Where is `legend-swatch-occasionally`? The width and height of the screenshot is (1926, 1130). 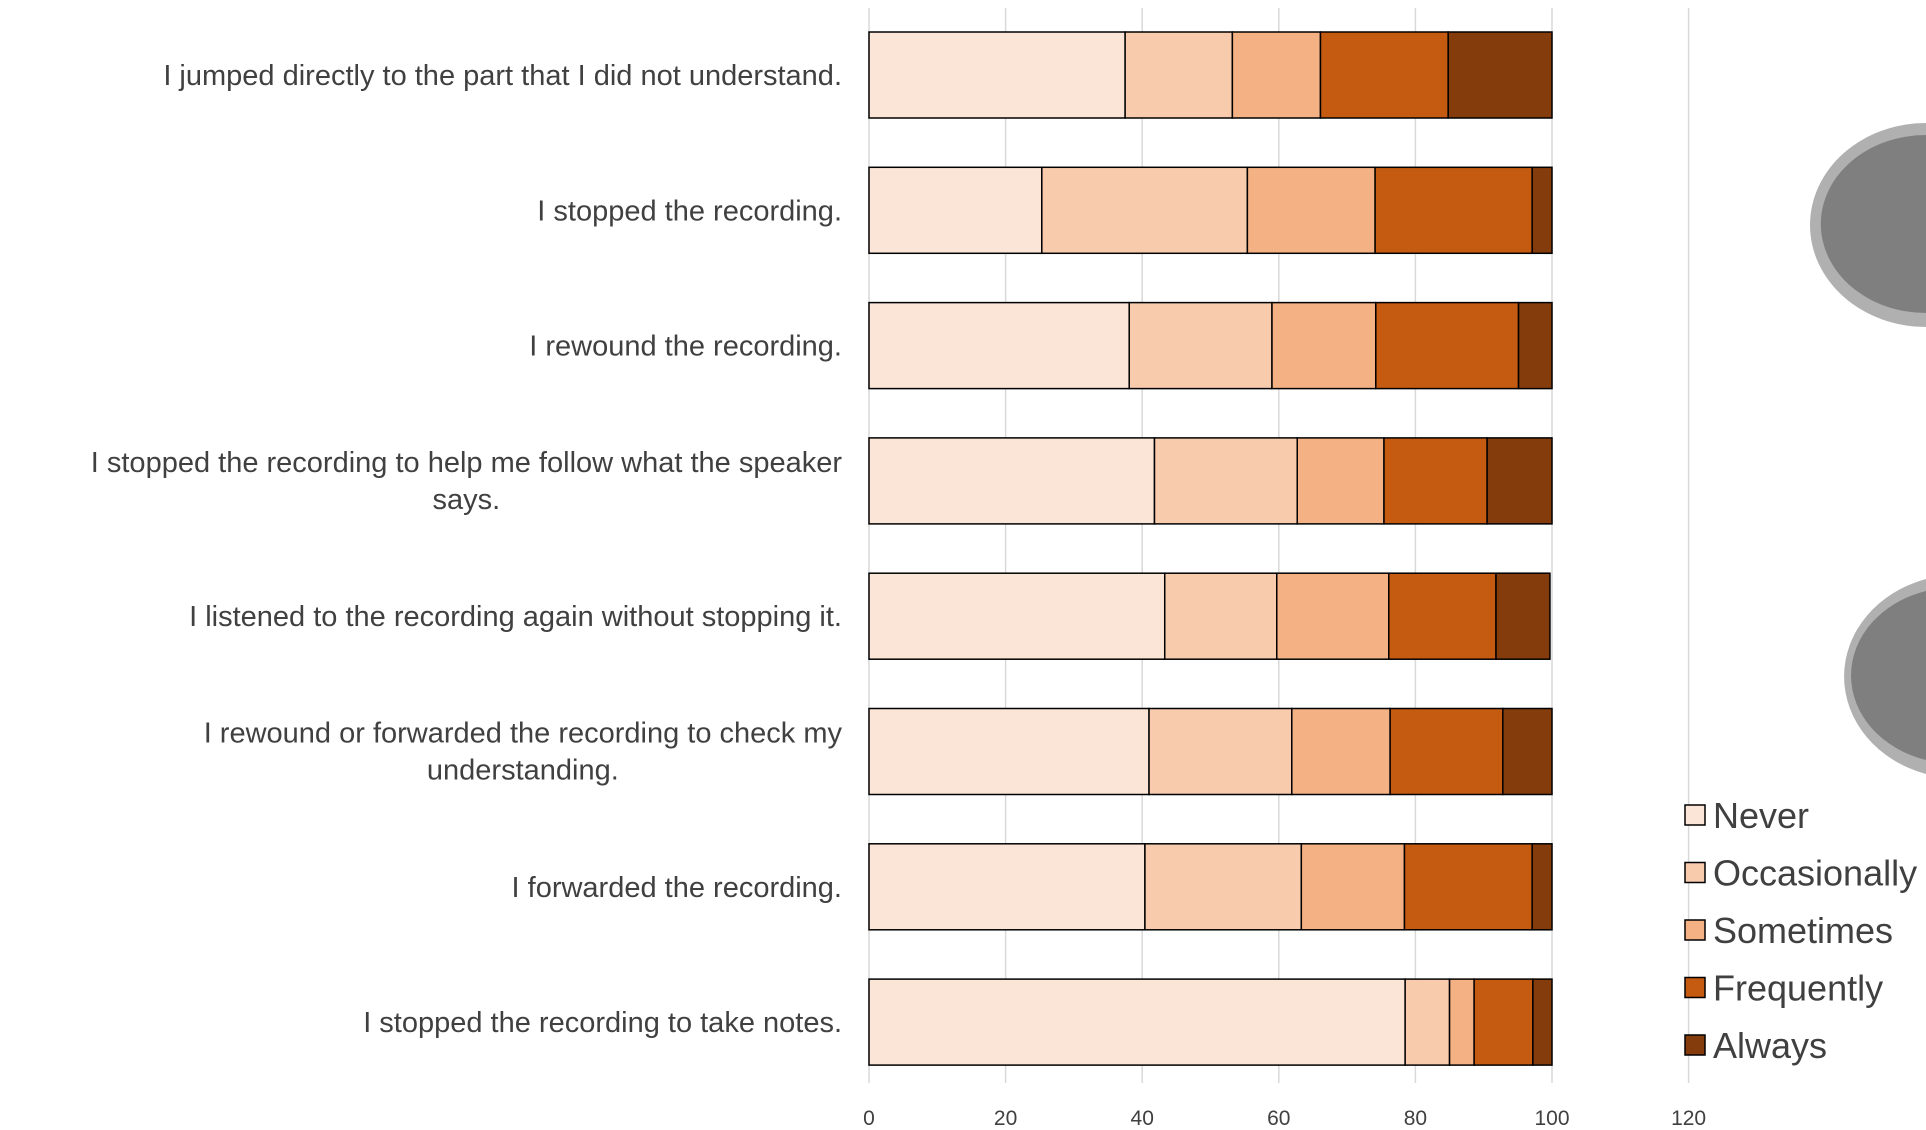
legend-swatch-occasionally is located at coordinates (1695, 872).